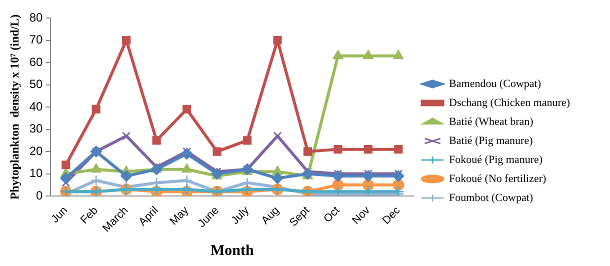 Image resolution: width=610 pixels, height=266 pixels. I want to click on x-tick-label: Oct, so click(332, 215).